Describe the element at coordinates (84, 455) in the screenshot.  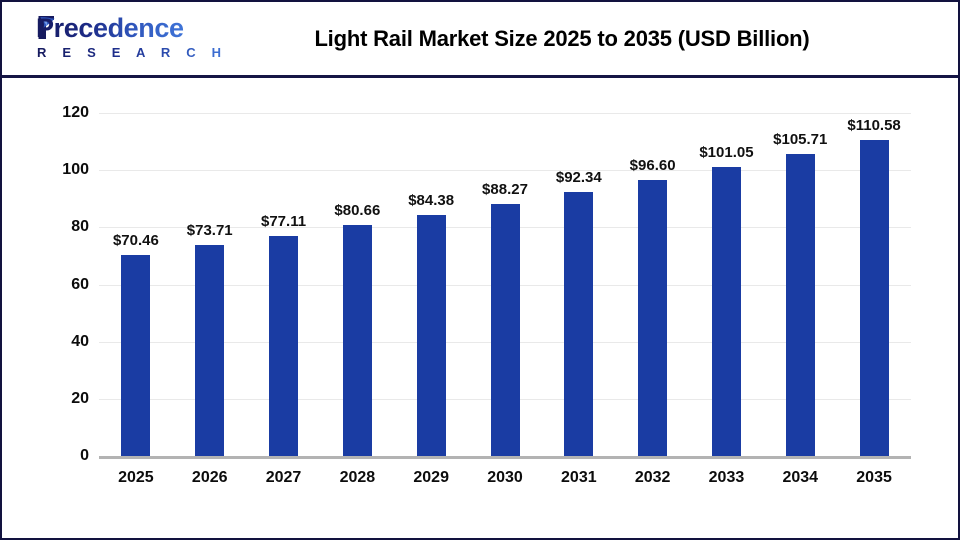
I see `y-axis-tick-label: 0` at that location.